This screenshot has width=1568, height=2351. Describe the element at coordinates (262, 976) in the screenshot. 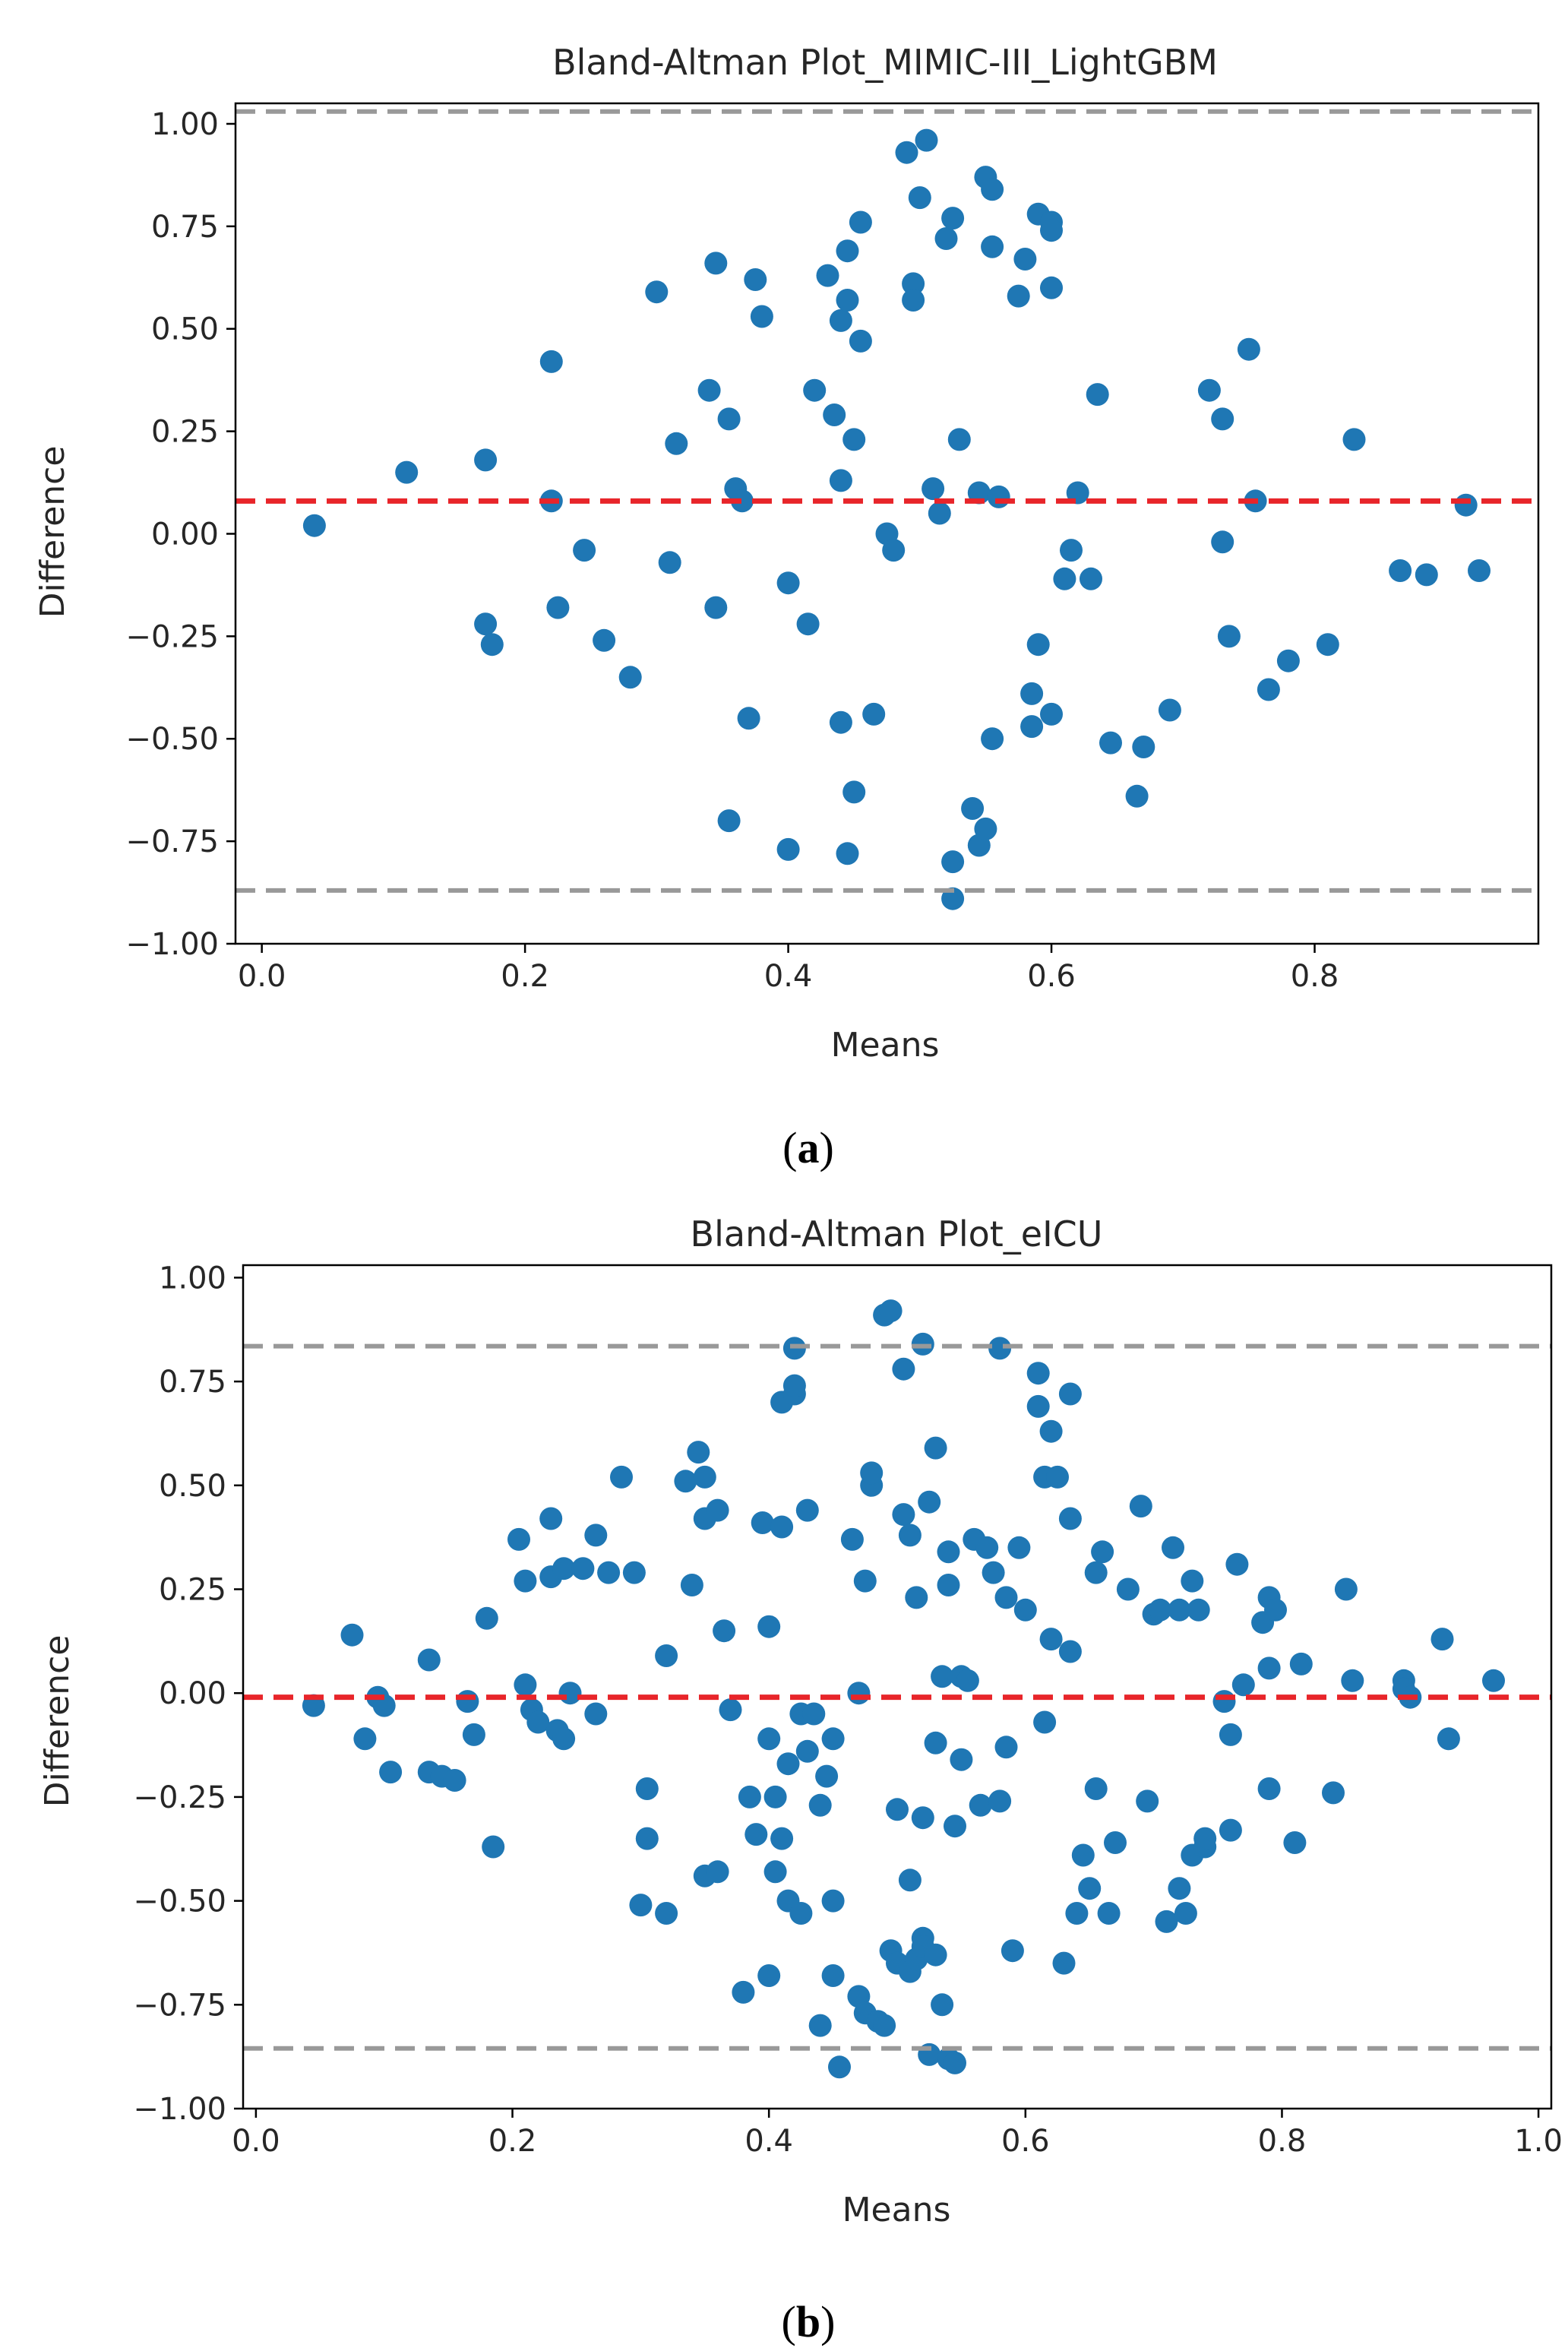

I see `x-tick-label: 0.0` at that location.